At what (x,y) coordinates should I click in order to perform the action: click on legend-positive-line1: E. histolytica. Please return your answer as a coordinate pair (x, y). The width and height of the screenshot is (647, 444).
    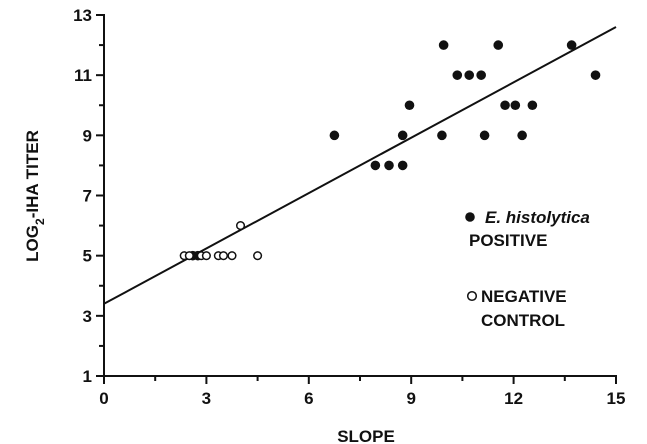
    Looking at the image, I should click on (537, 217).